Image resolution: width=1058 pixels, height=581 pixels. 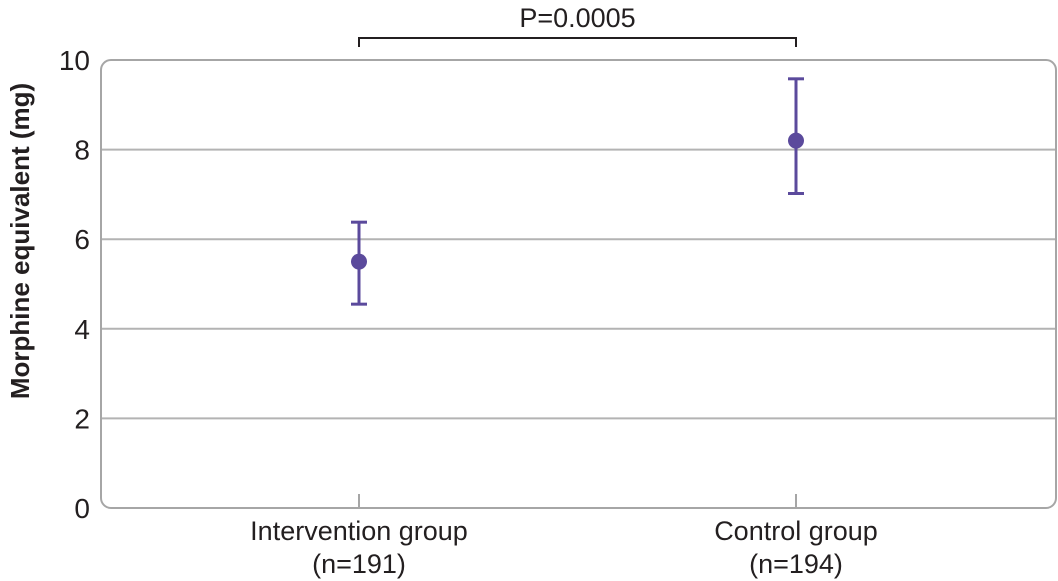 I want to click on data-points, so click(x=577, y=201).